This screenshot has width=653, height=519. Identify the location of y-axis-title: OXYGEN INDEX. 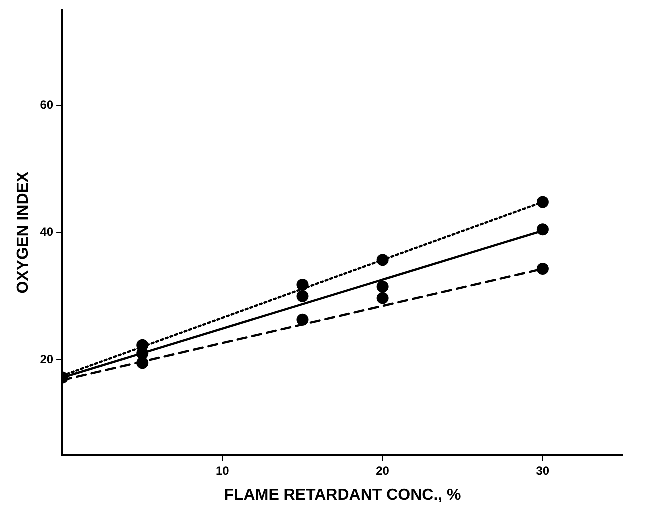
(23, 233).